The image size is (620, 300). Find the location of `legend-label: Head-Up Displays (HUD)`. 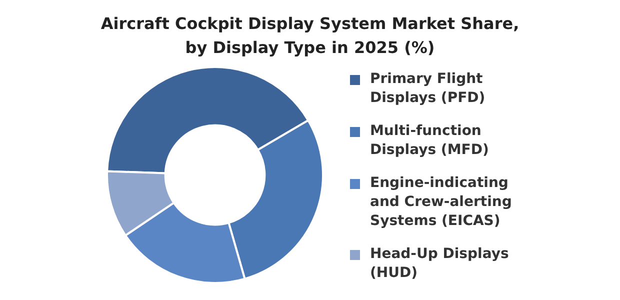

legend-label: Head-Up Displays (HUD) is located at coordinates (440, 264).